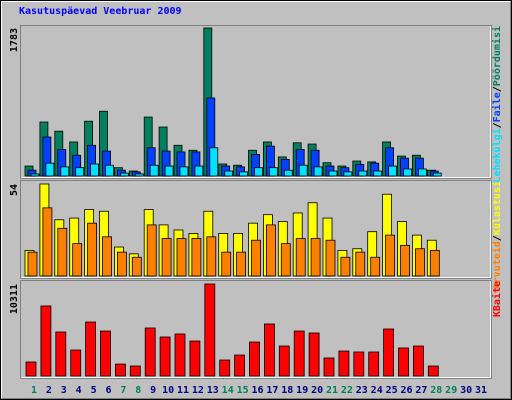 The image size is (512, 400). Describe the element at coordinates (497, 107) in the screenshot. I see `legend-entry: Faile` at that location.